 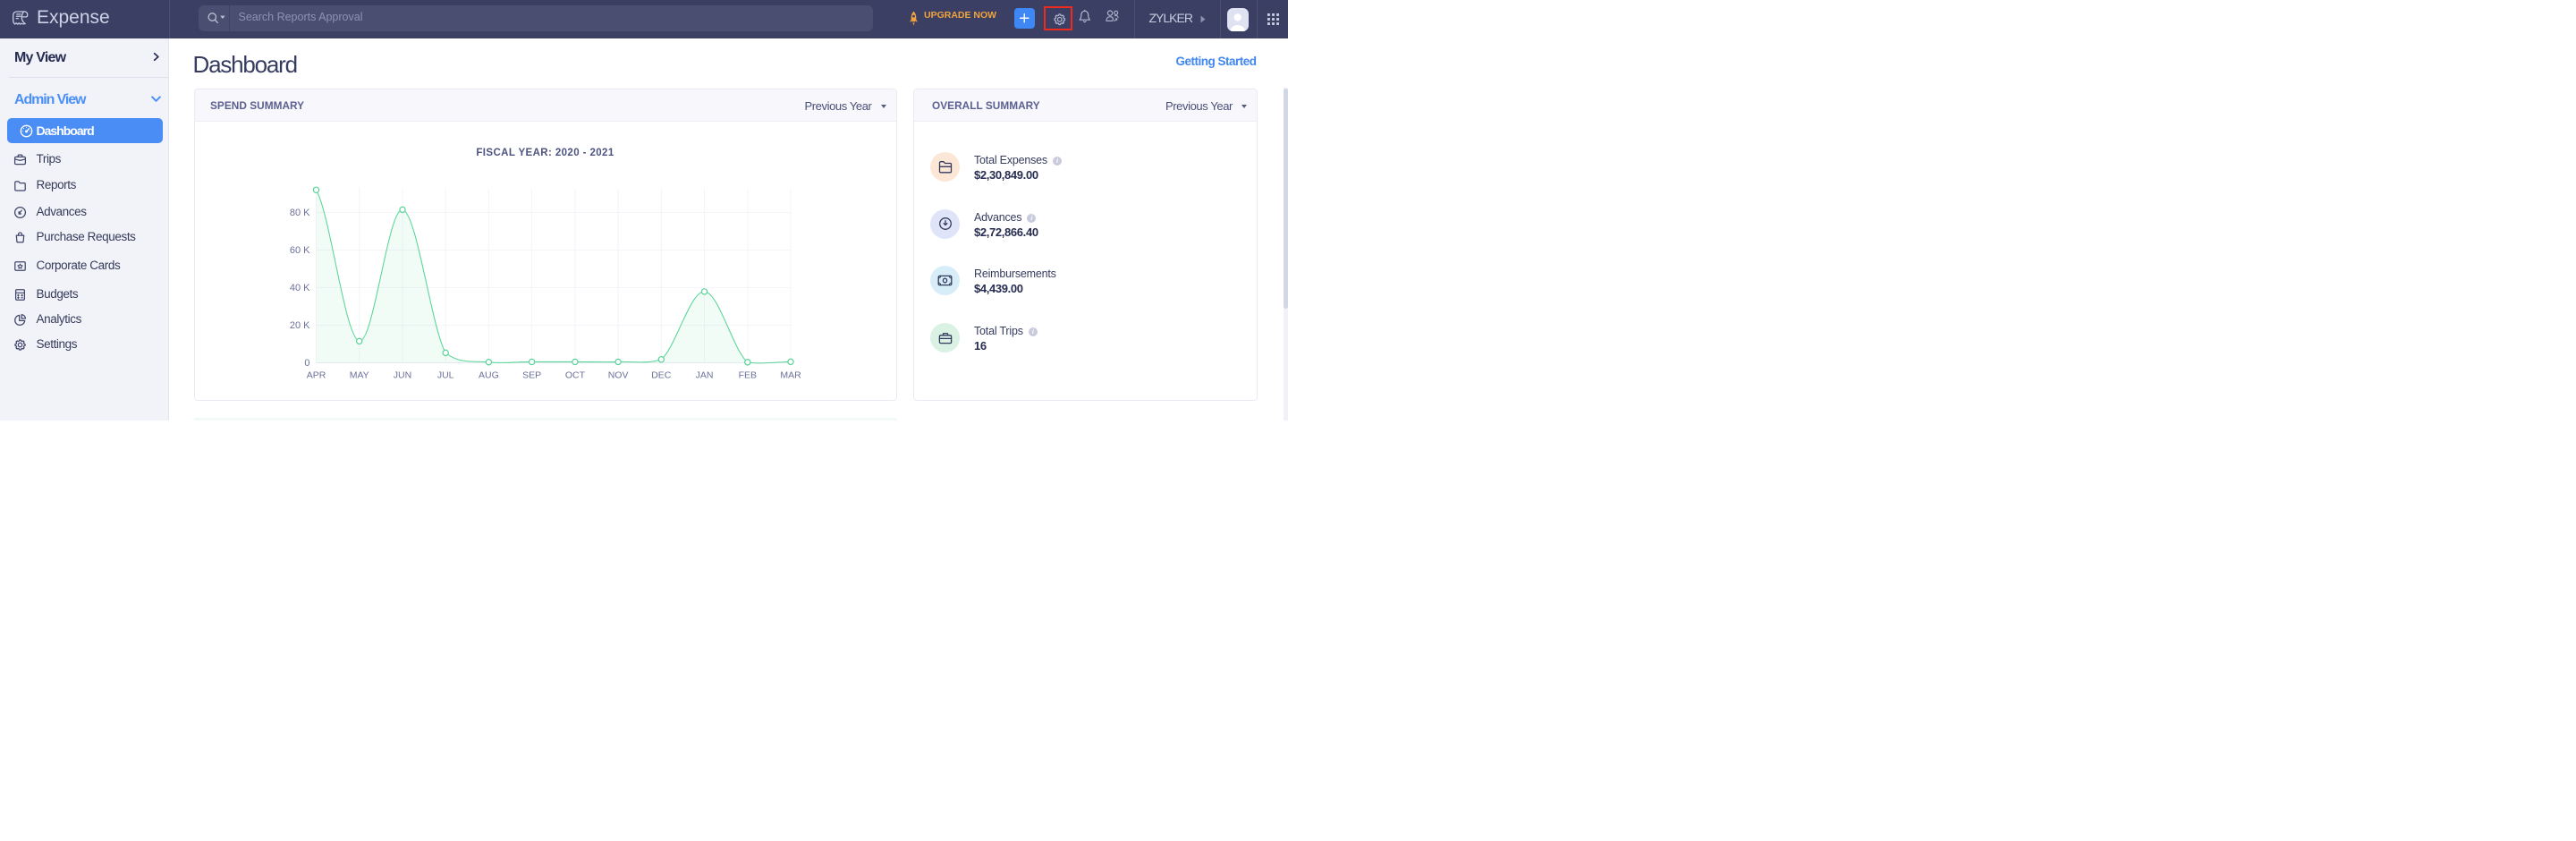 What do you see at coordinates (747, 375) in the screenshot?
I see `svg-text: FEB` at bounding box center [747, 375].